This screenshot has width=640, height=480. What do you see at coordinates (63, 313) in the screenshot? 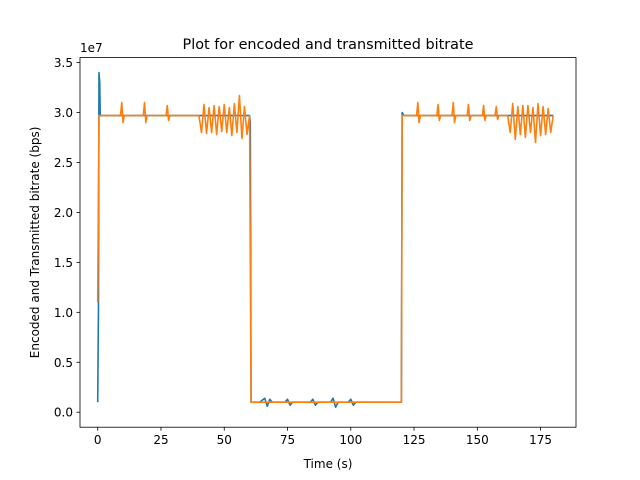
I see `y-tick-label: 1.0` at bounding box center [63, 313].